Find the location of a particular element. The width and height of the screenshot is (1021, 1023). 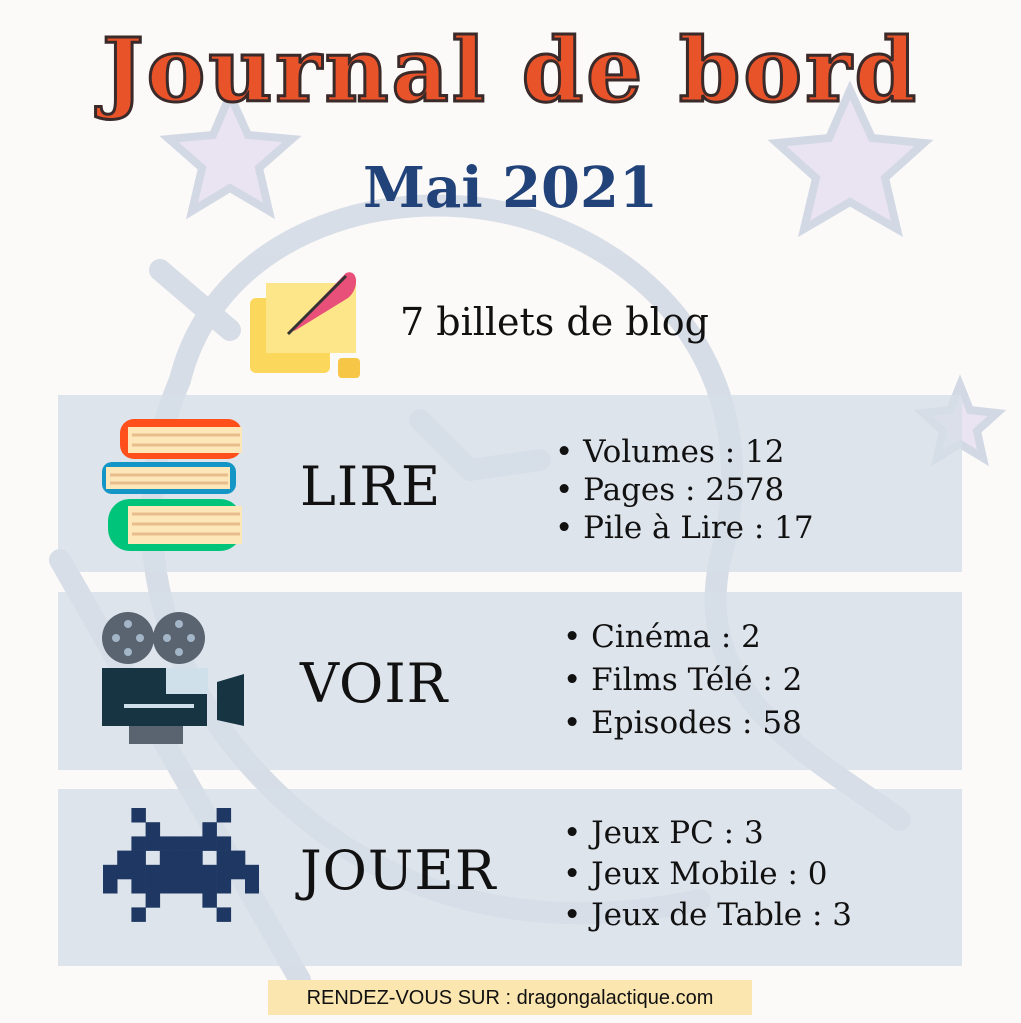

month-subtitle: Mai 2021 is located at coordinates (510, 188).